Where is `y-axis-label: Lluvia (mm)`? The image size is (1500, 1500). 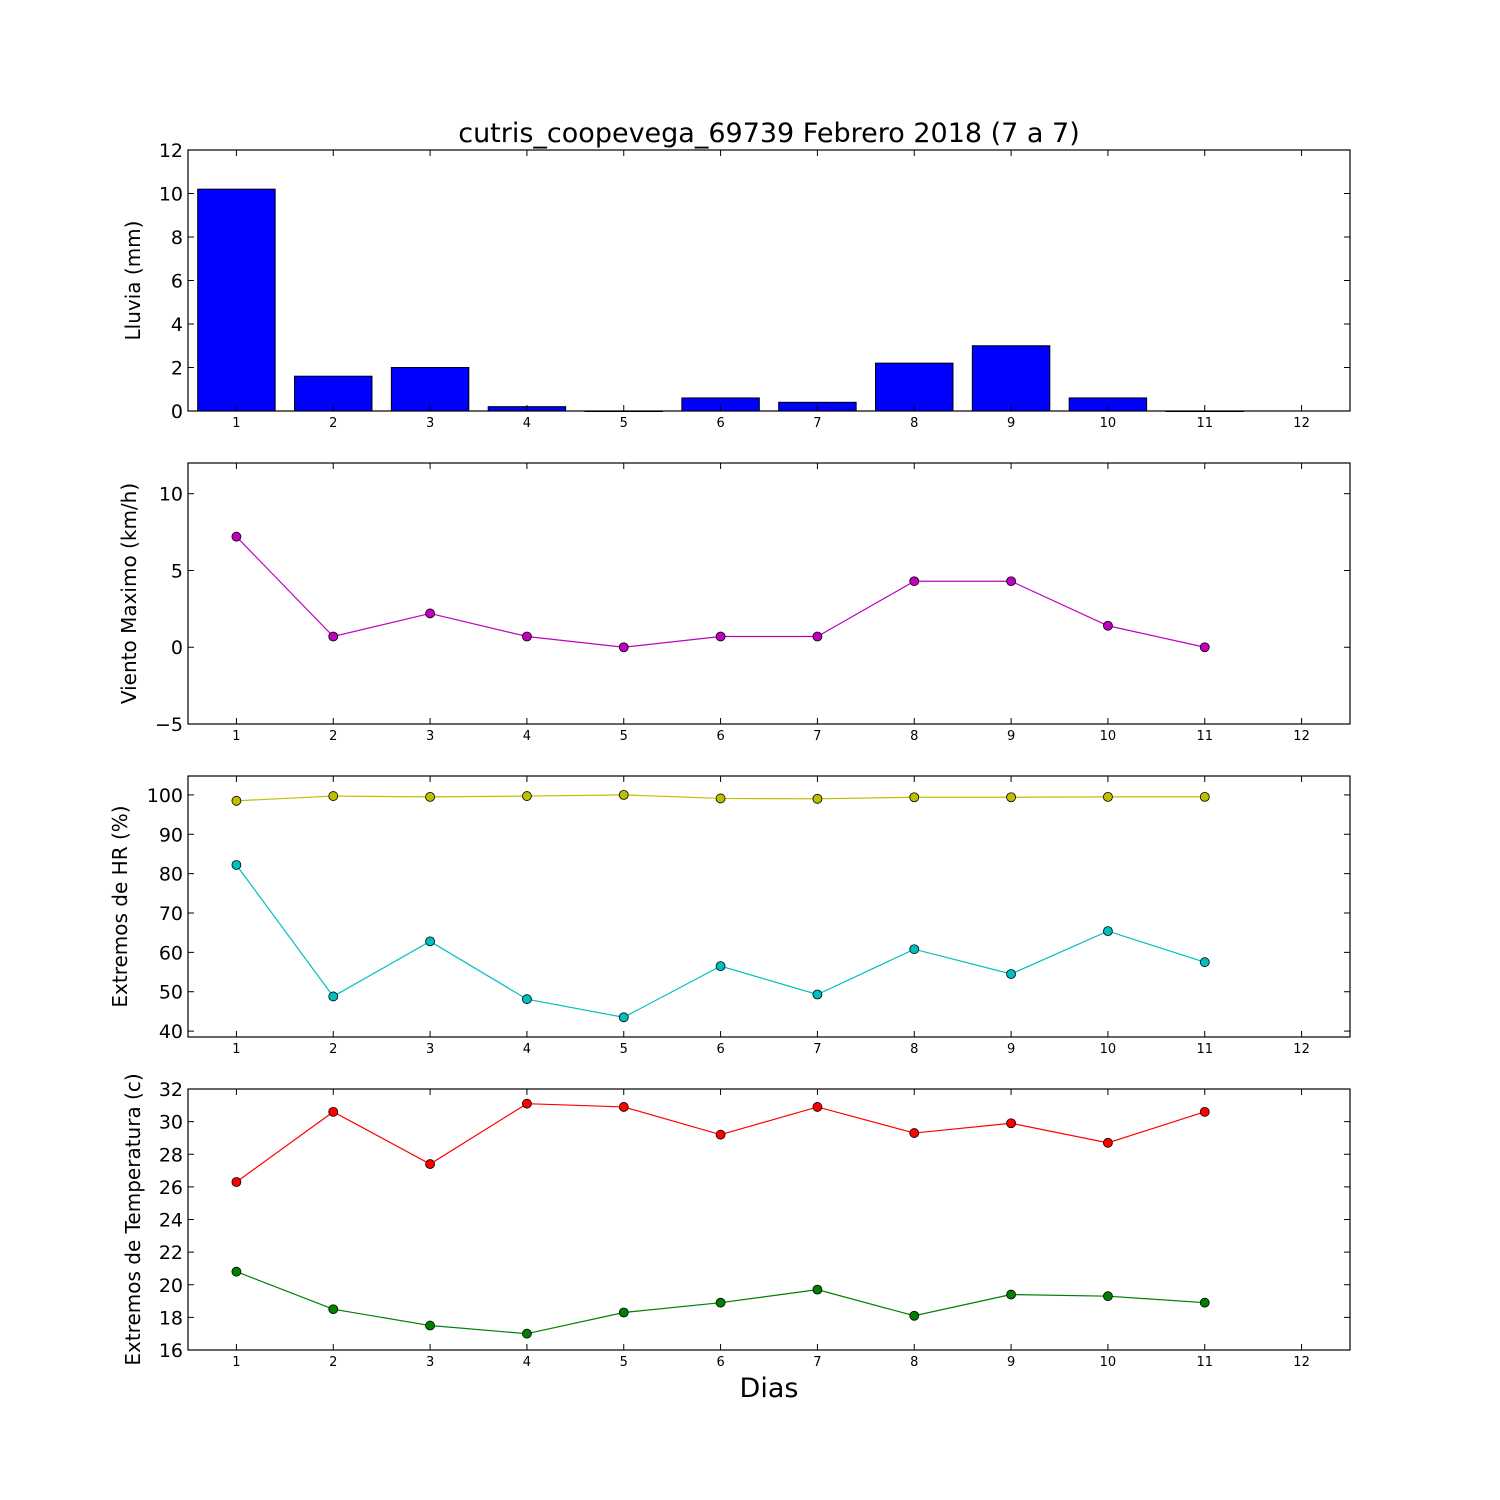
y-axis-label: Lluvia (mm) is located at coordinates (133, 281).